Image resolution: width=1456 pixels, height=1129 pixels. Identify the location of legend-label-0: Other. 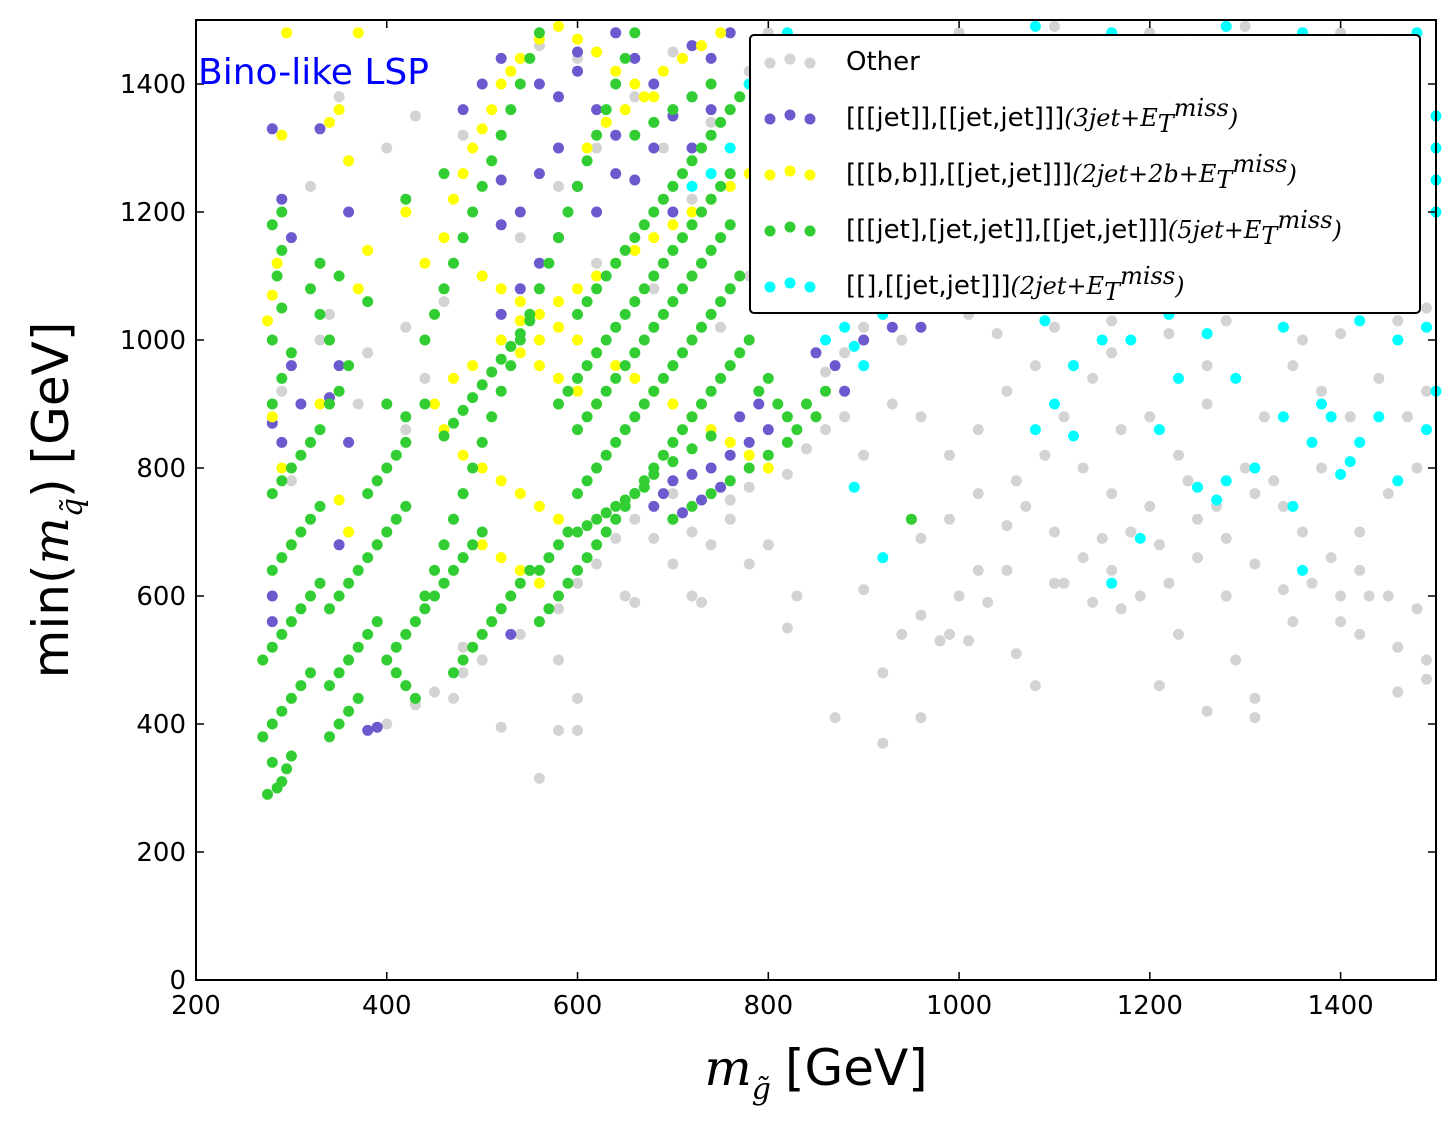
(883, 62).